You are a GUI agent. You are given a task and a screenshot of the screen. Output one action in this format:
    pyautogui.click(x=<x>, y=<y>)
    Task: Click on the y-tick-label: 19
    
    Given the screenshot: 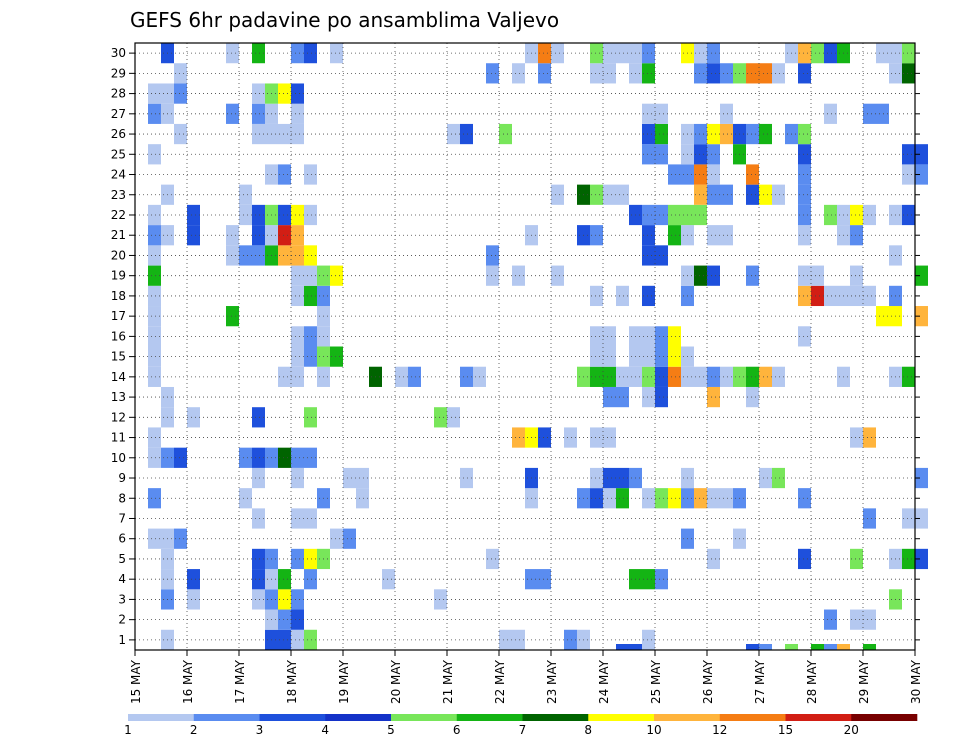 What is the action you would take?
    pyautogui.click(x=118, y=276)
    